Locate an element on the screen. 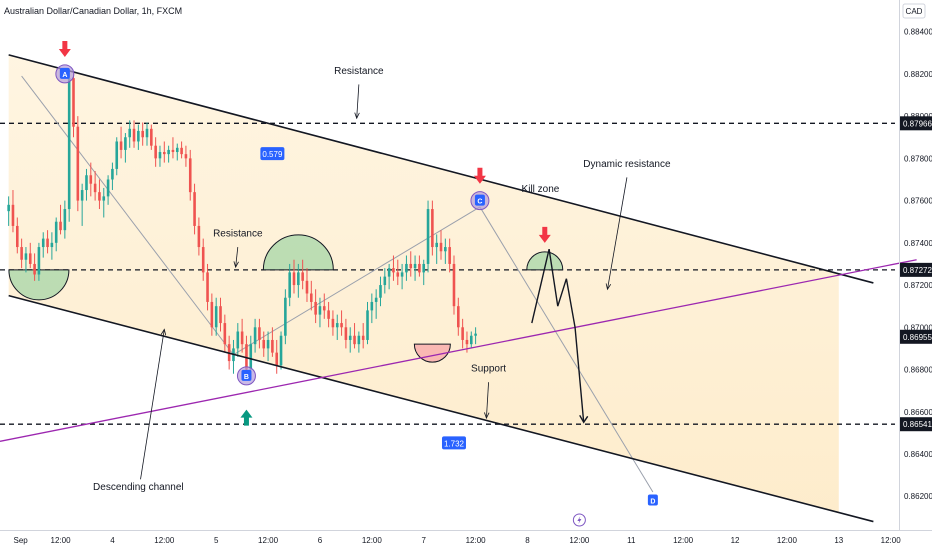 This screenshot has width=932, height=550. annotation-label-5: Support is located at coordinates (488, 369).